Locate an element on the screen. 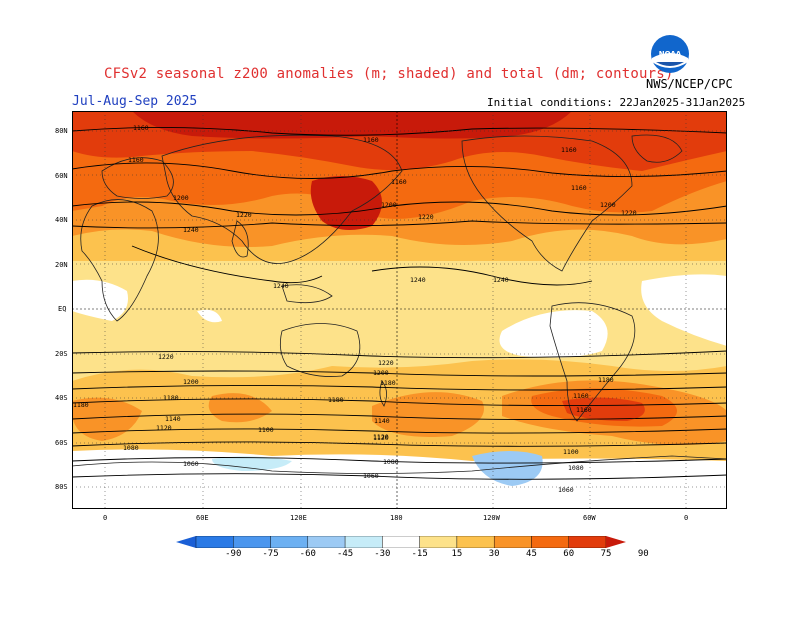  lon-label-0-east: 0 is located at coordinates (686, 518).